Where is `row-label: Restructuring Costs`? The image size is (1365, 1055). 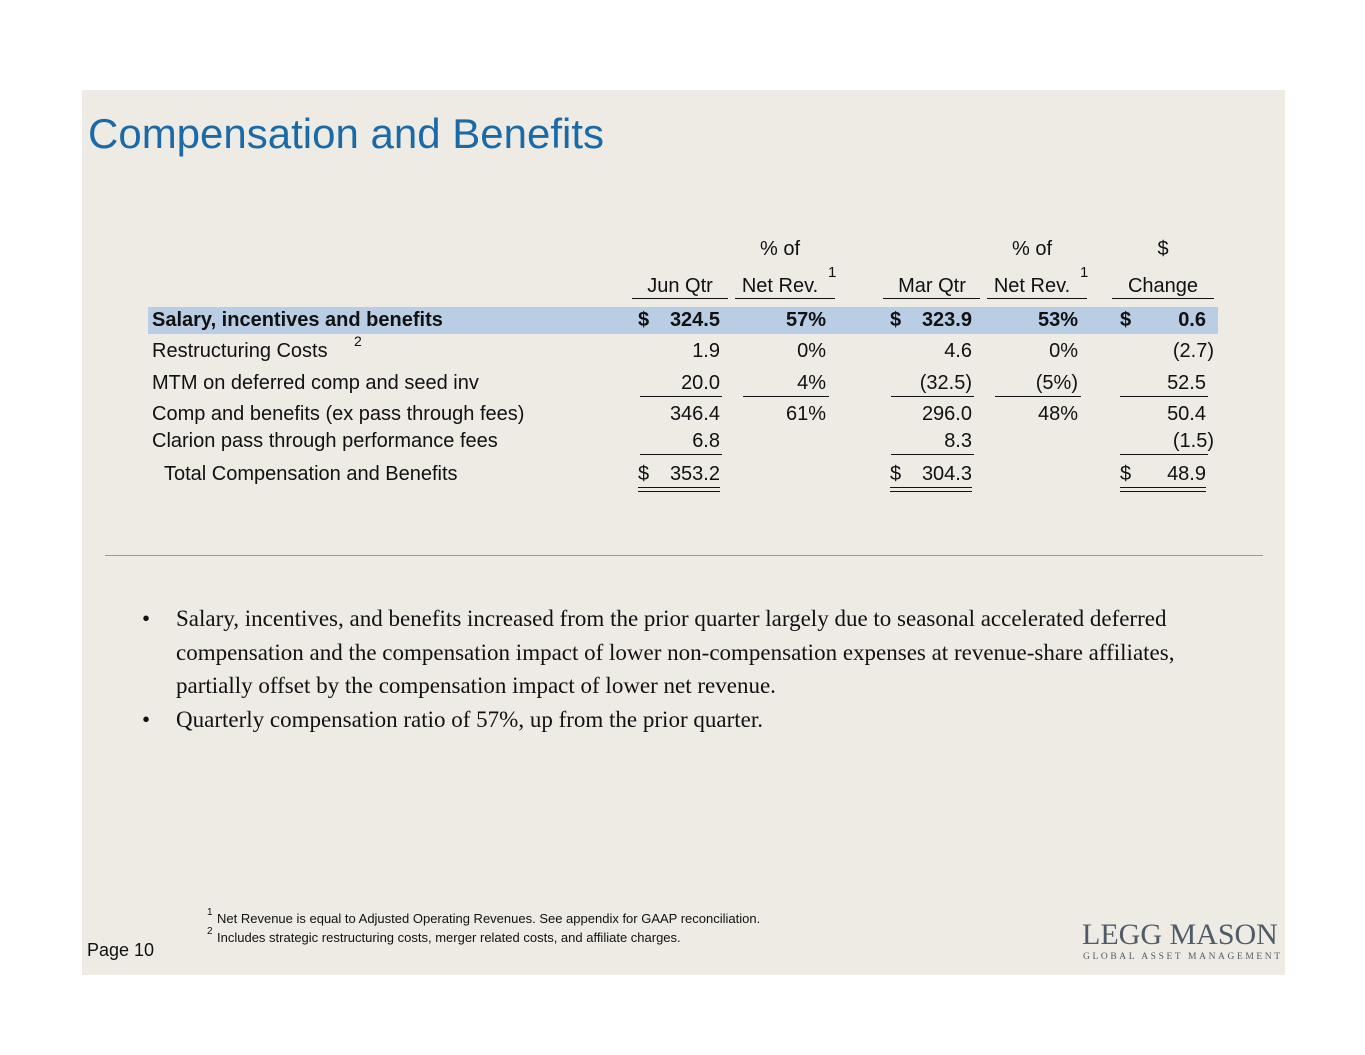 row-label: Restructuring Costs is located at coordinates (240, 351).